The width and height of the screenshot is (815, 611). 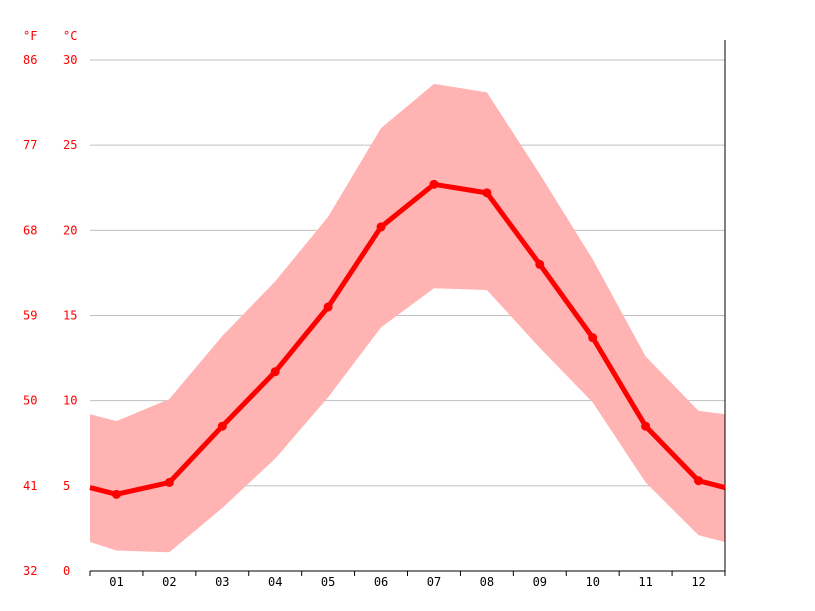 What do you see at coordinates (434, 582) in the screenshot?
I see `month-label-07: 07` at bounding box center [434, 582].